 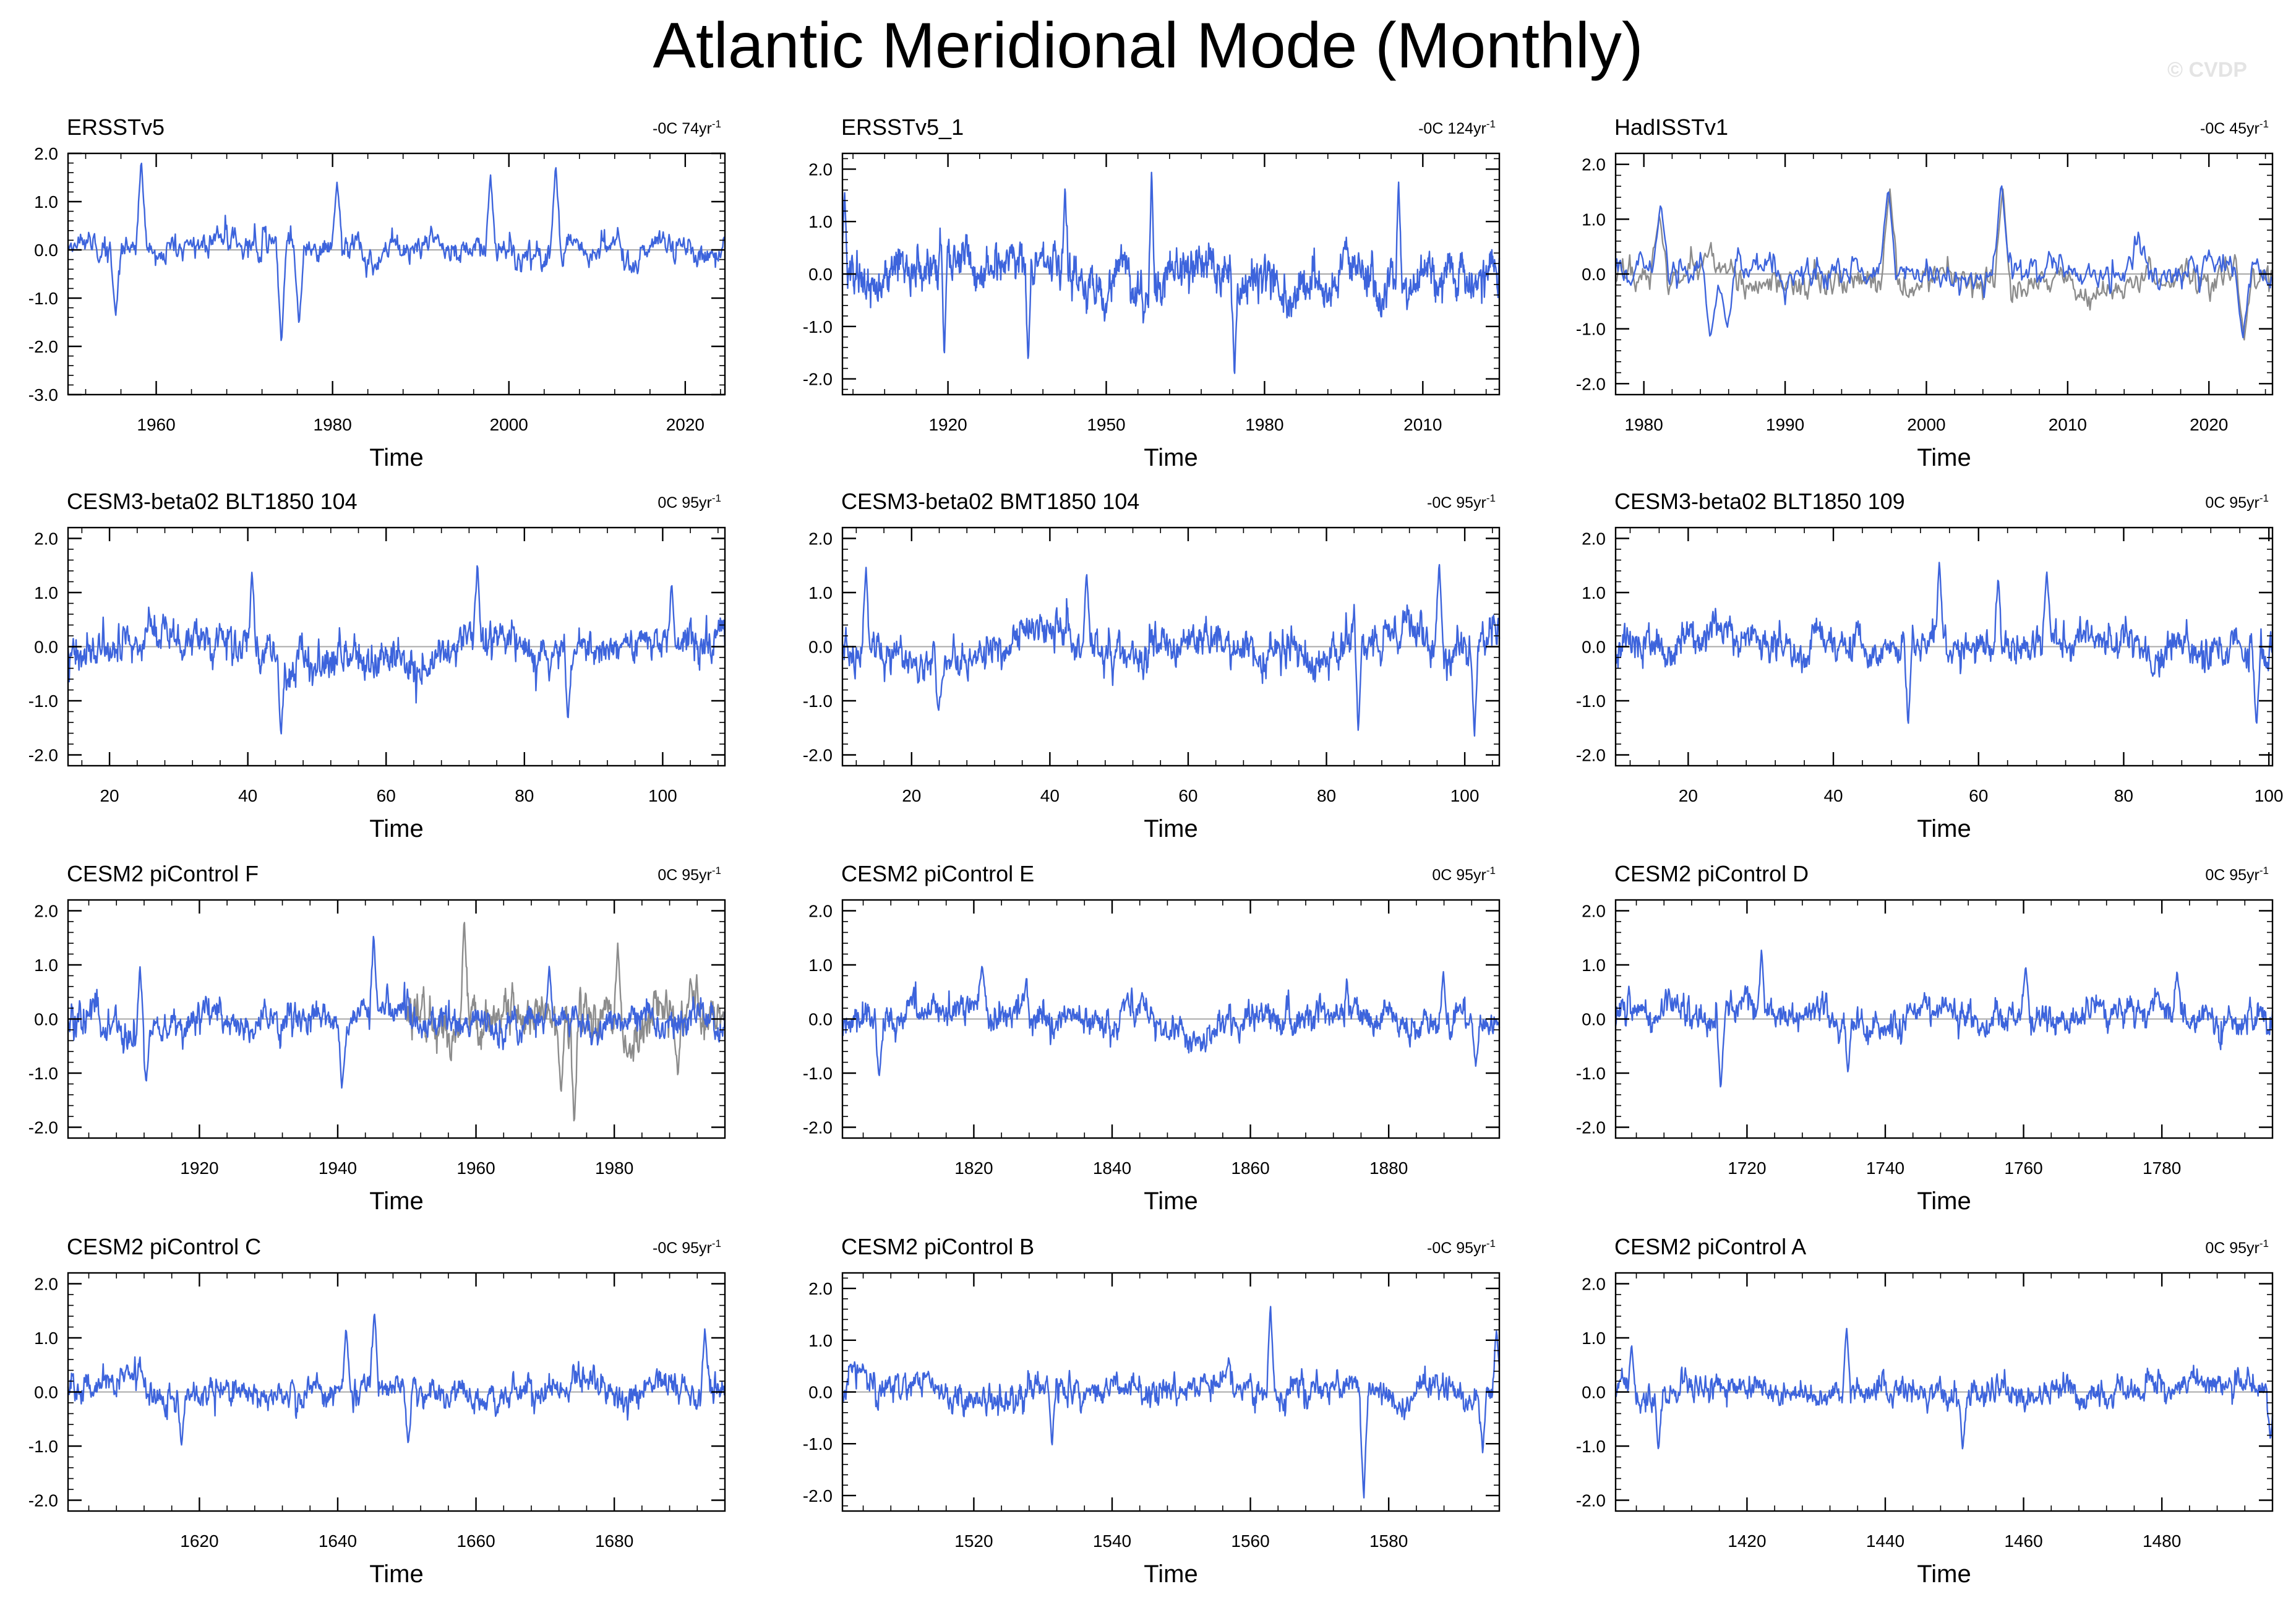 I want to click on x-tick-label: 1580, so click(x=1388, y=1541).